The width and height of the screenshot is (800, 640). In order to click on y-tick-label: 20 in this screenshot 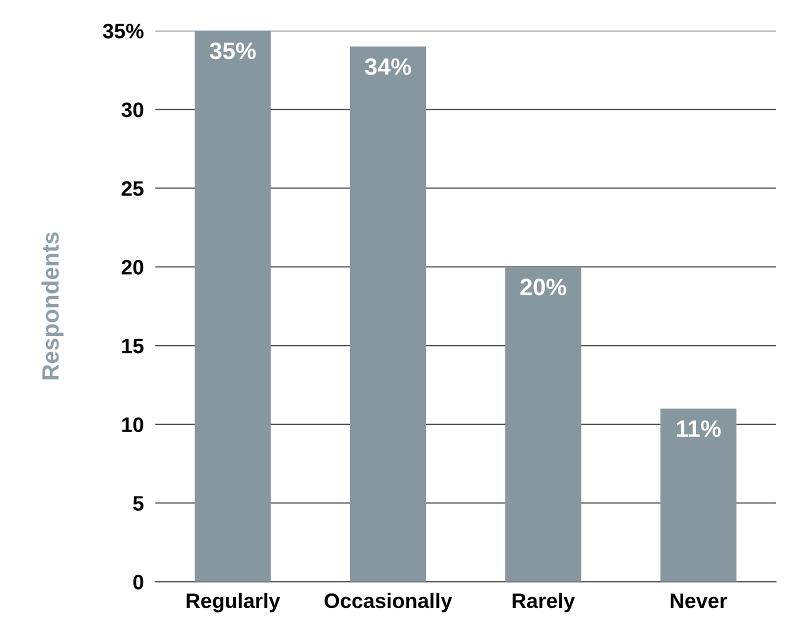, I will do `click(133, 267)`.